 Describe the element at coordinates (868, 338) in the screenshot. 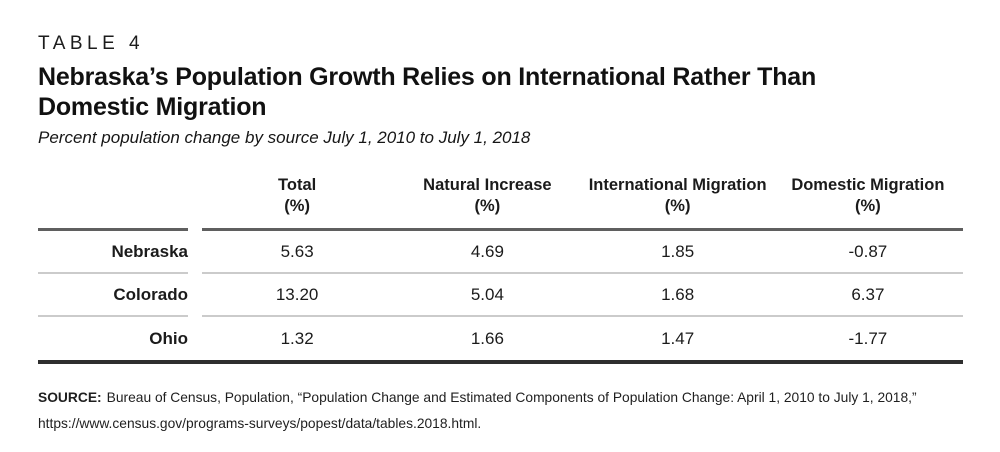

I see `cell-value: -1.77` at that location.